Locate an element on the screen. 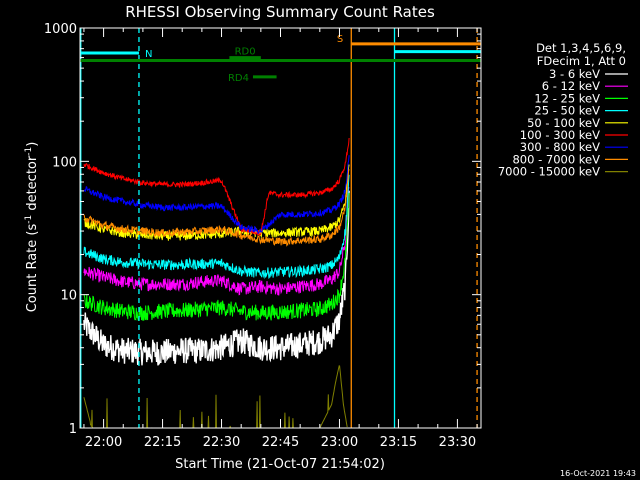  x-tick-label-2: 22:30 is located at coordinates (221, 442).